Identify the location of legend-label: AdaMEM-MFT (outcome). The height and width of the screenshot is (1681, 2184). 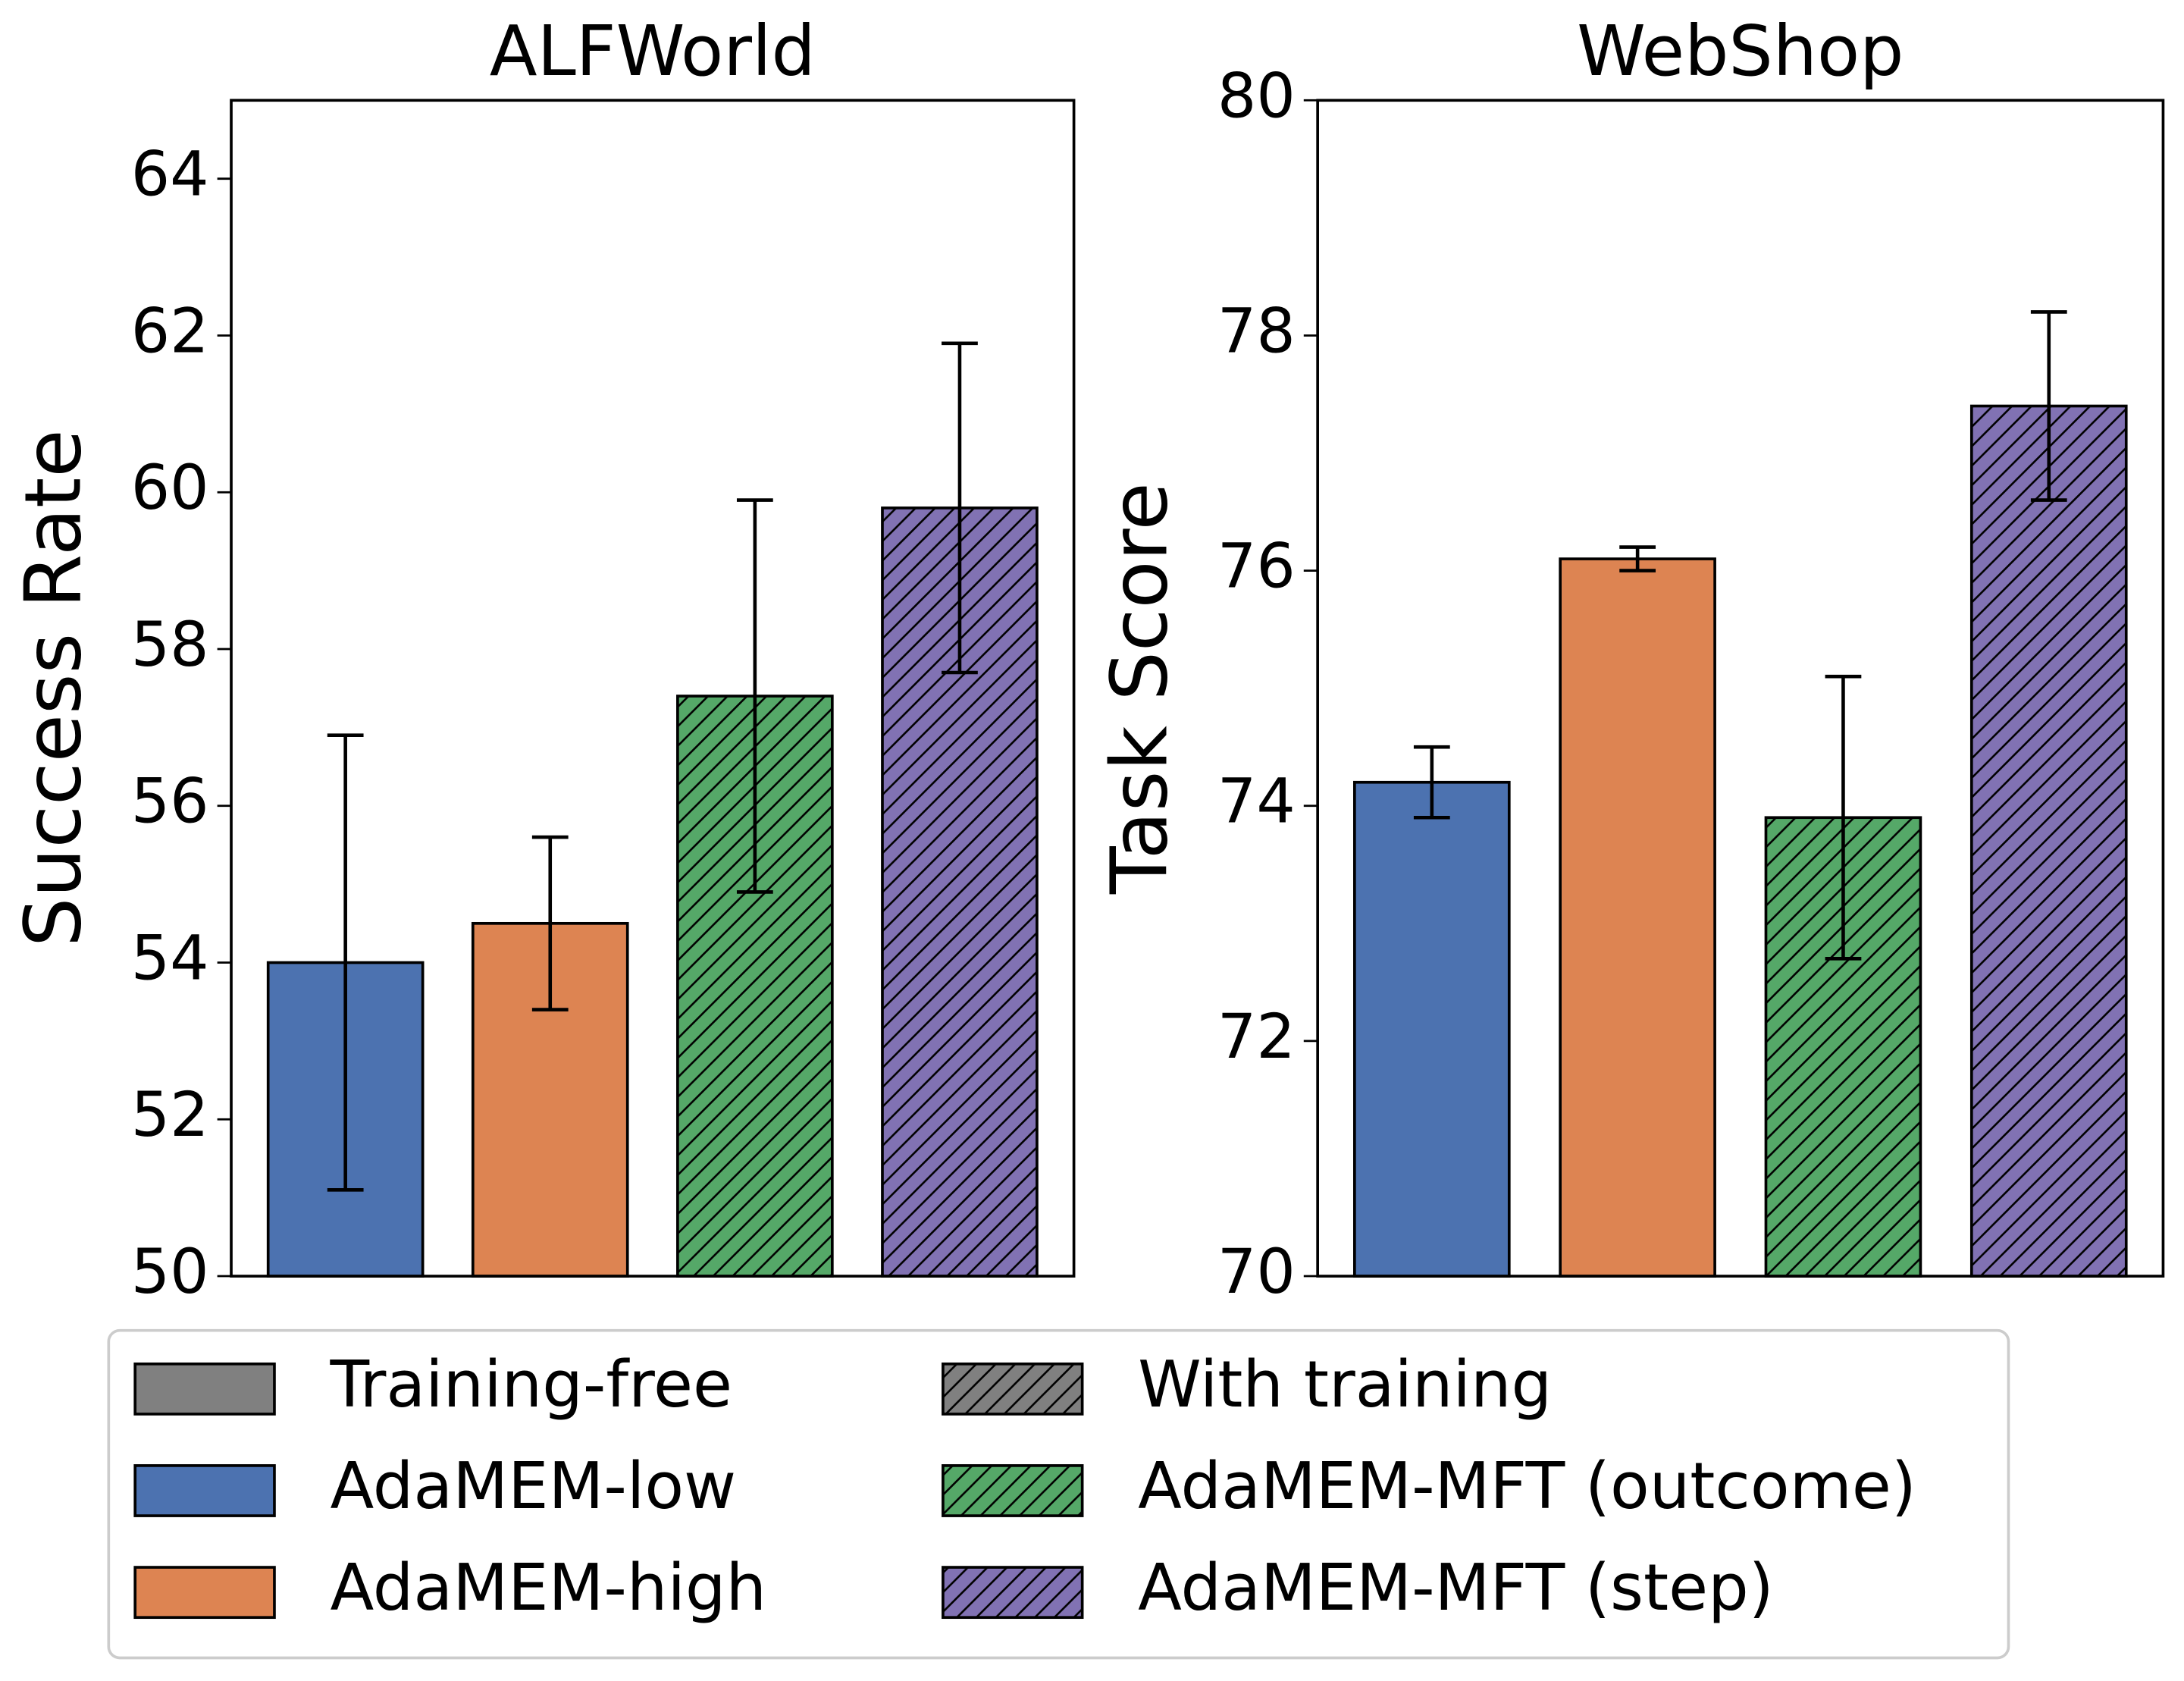
(1527, 1486).